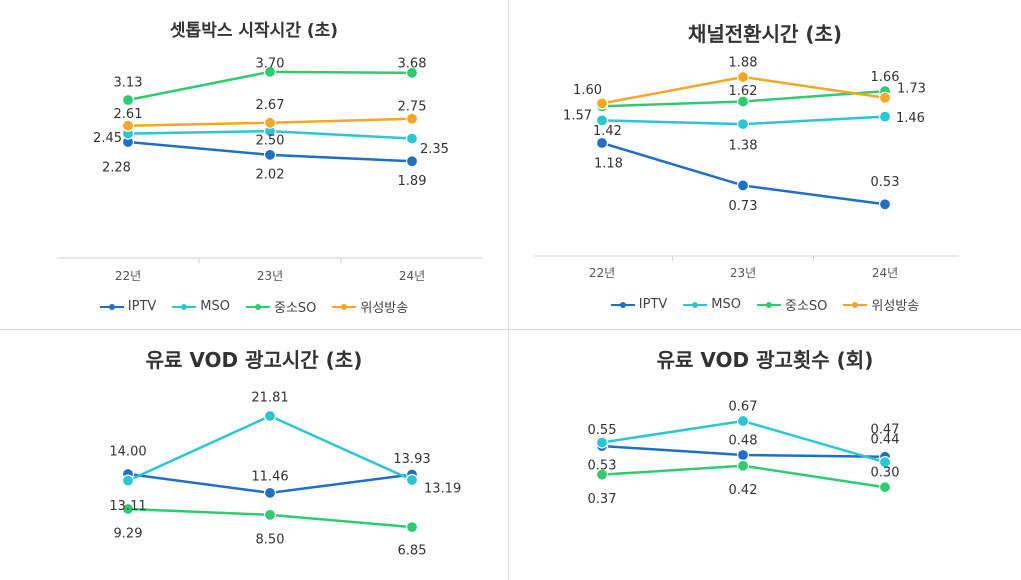 The image size is (1021, 580). What do you see at coordinates (270, 105) in the screenshot?
I see `data-label: 2.67` at bounding box center [270, 105].